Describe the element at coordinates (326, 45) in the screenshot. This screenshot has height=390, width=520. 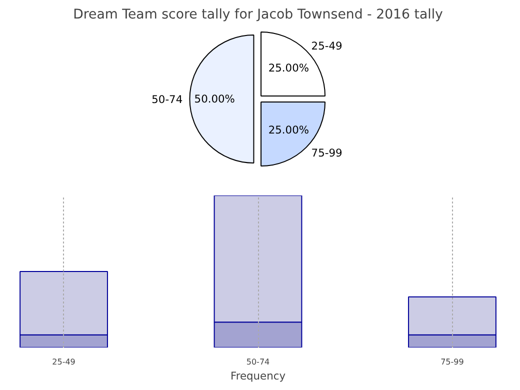
I see `slice-label: 25-49` at that location.